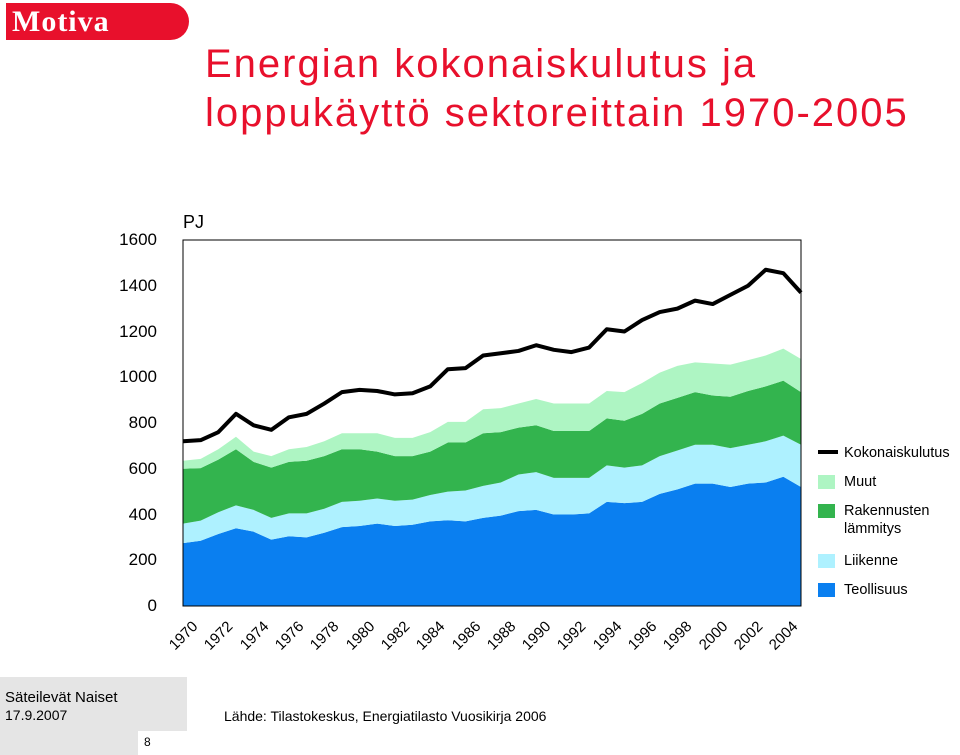  Describe the element at coordinates (860, 482) in the screenshot. I see `legend-label: Muut` at that location.